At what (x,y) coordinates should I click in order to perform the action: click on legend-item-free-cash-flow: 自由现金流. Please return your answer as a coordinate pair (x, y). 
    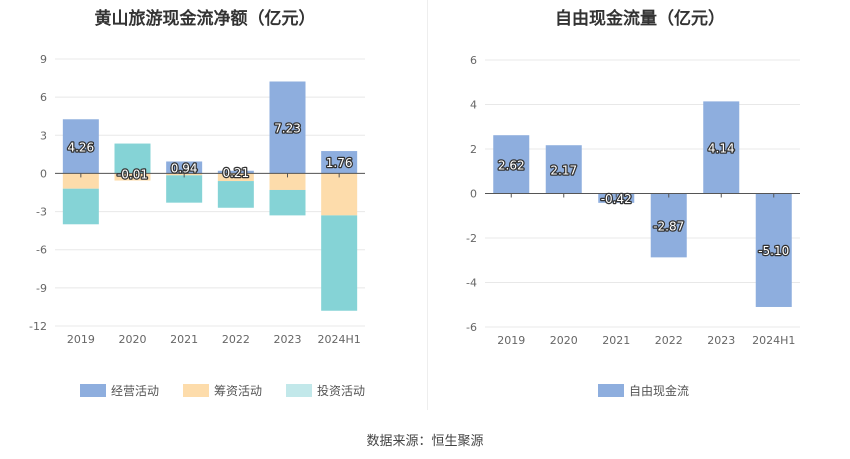
    Looking at the image, I should click on (643, 390).